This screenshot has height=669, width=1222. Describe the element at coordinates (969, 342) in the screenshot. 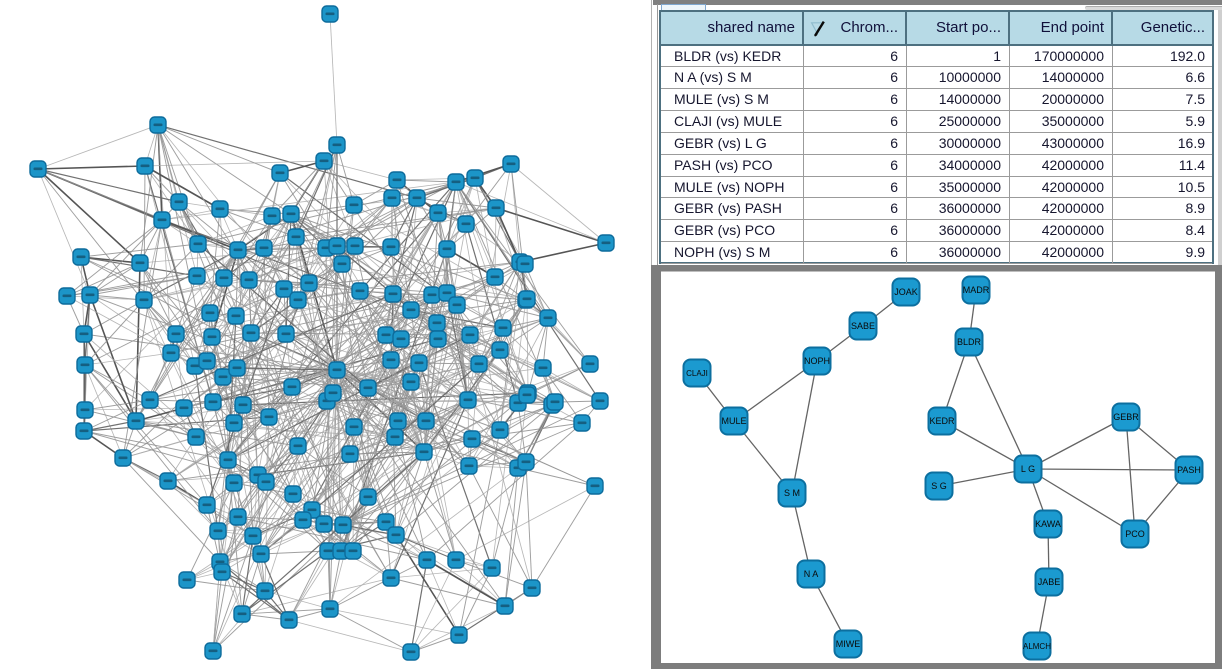

I see `svg-text: BLDR` at that location.